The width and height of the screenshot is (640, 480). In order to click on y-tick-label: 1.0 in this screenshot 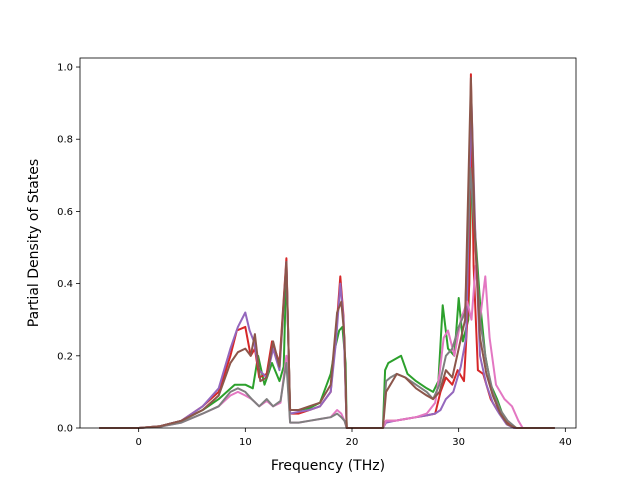, I will do `click(65, 68)`.